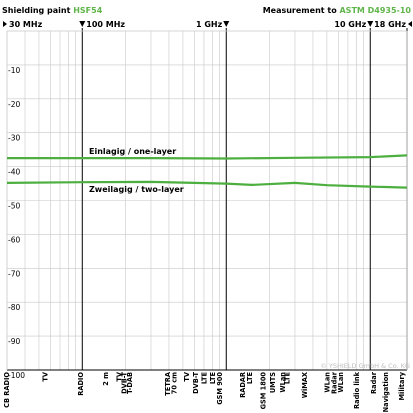 The width and height of the screenshot is (413, 413). I want to click on marker-arrow-left-icon, so click(410, 24).